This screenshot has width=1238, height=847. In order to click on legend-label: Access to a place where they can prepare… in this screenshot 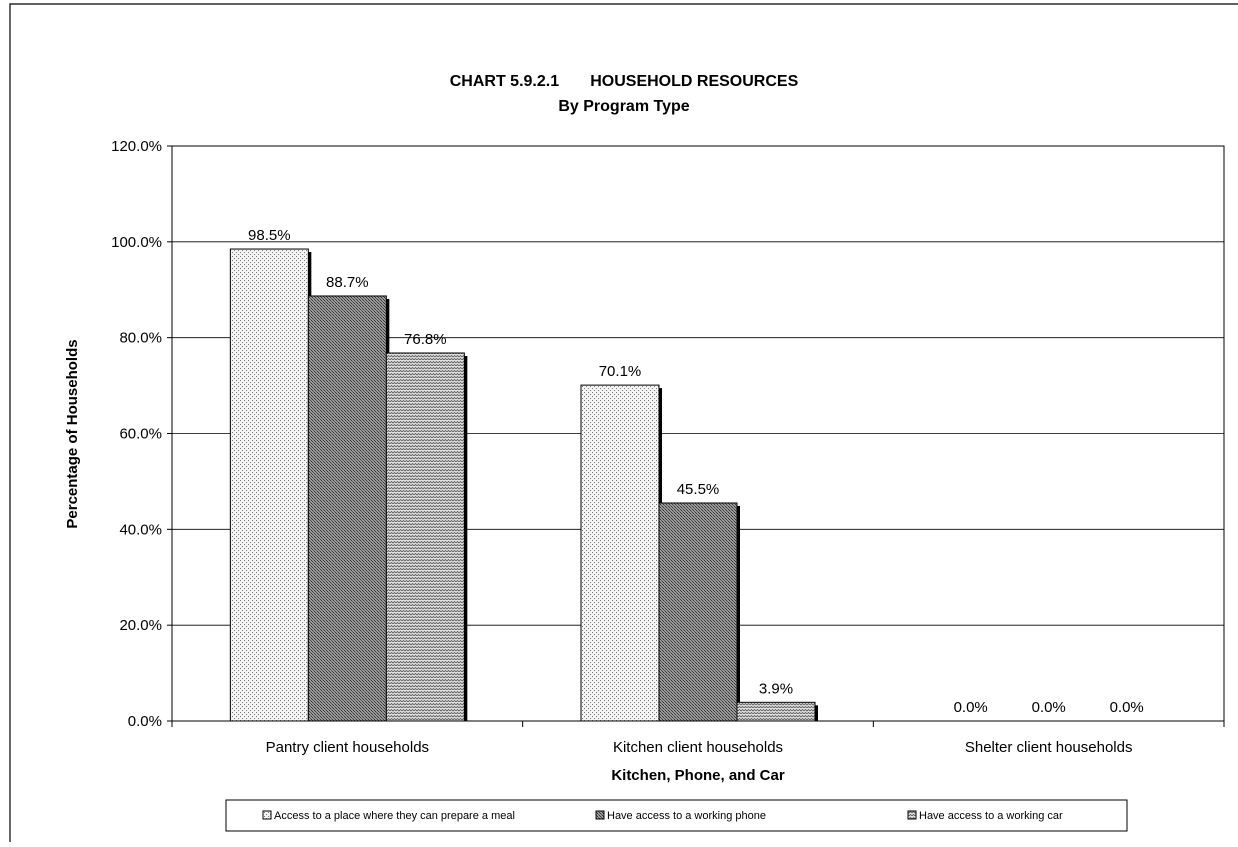, I will do `click(394, 816)`.